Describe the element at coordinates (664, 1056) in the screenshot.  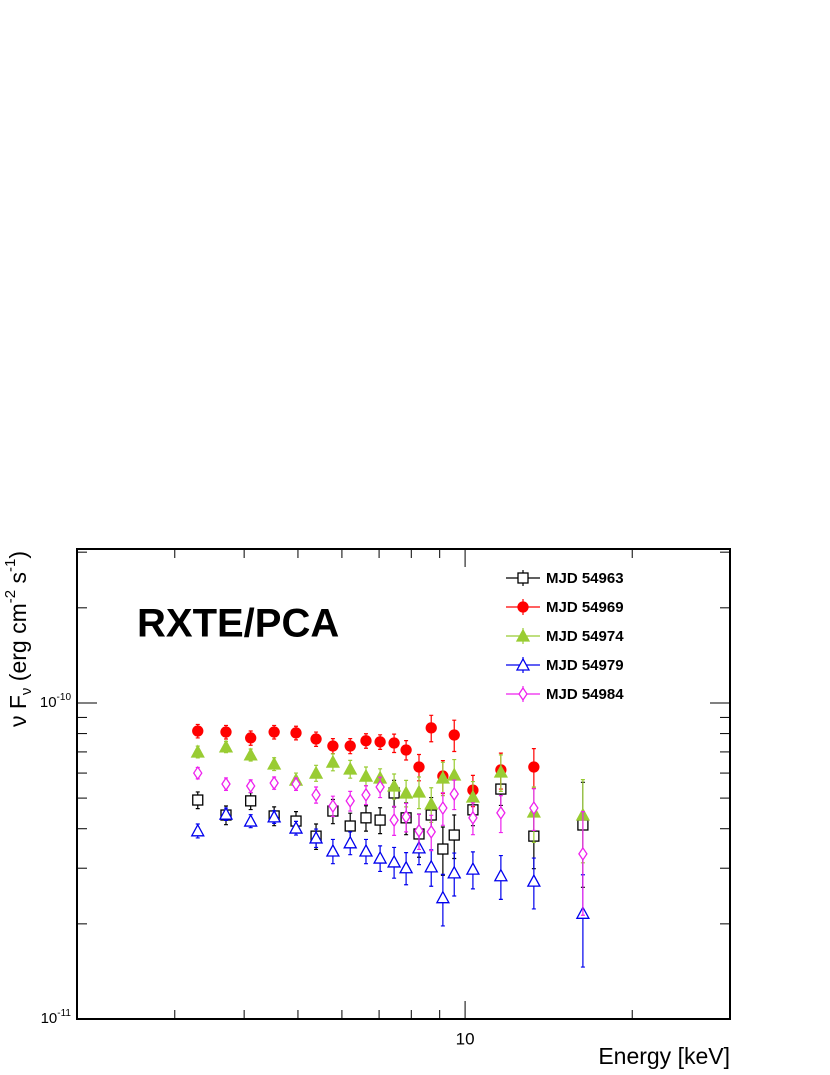
I see `x-axis-label: Energy [keV]` at that location.